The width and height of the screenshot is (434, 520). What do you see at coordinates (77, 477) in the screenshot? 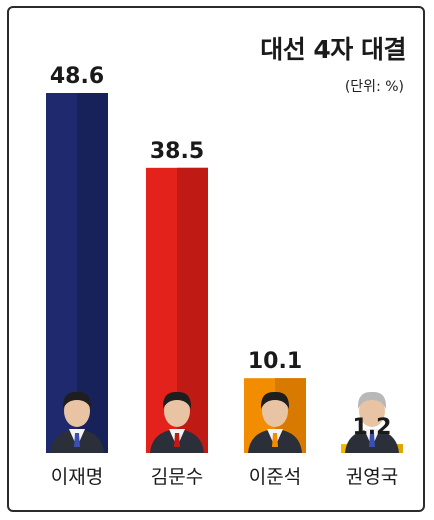
I see `category-label-lee-jae-myung: 이재명` at bounding box center [77, 477].